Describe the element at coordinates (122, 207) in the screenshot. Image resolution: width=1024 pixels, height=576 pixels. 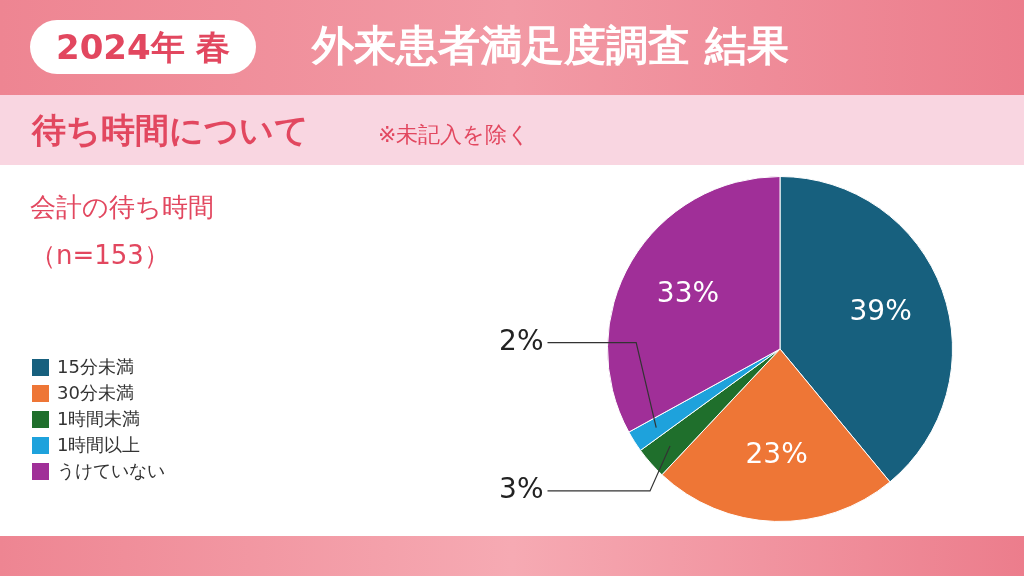
I see `text: 会計の待ち時間` at that location.